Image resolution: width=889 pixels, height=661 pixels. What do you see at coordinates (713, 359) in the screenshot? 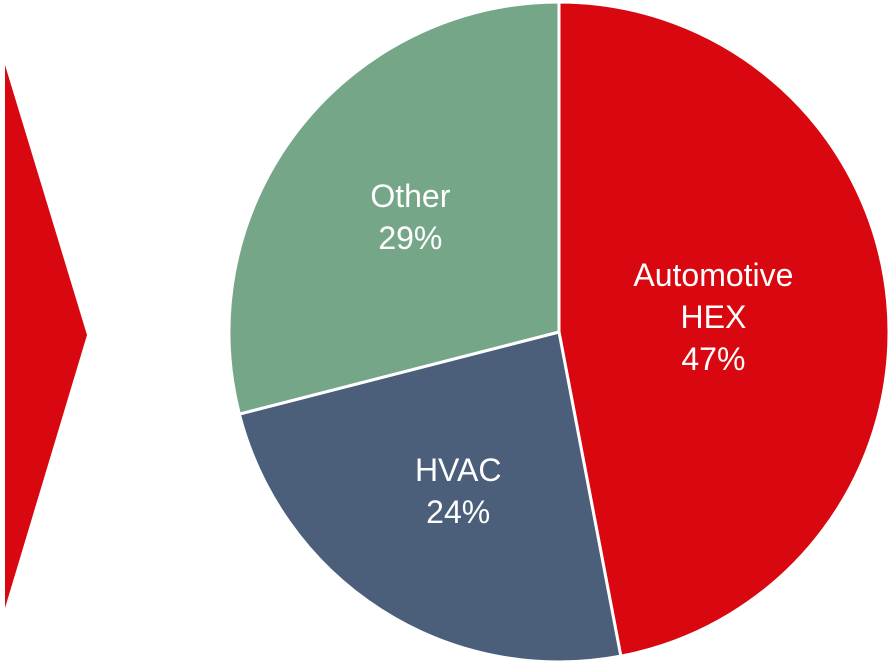
I see `value-label: 47%` at bounding box center [713, 359].